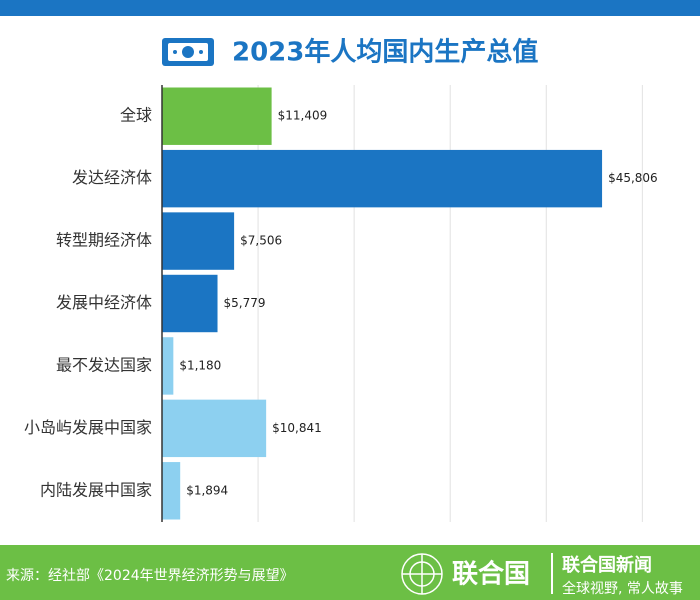  What do you see at coordinates (350, 572) in the screenshot?
I see `footer-band` at bounding box center [350, 572].